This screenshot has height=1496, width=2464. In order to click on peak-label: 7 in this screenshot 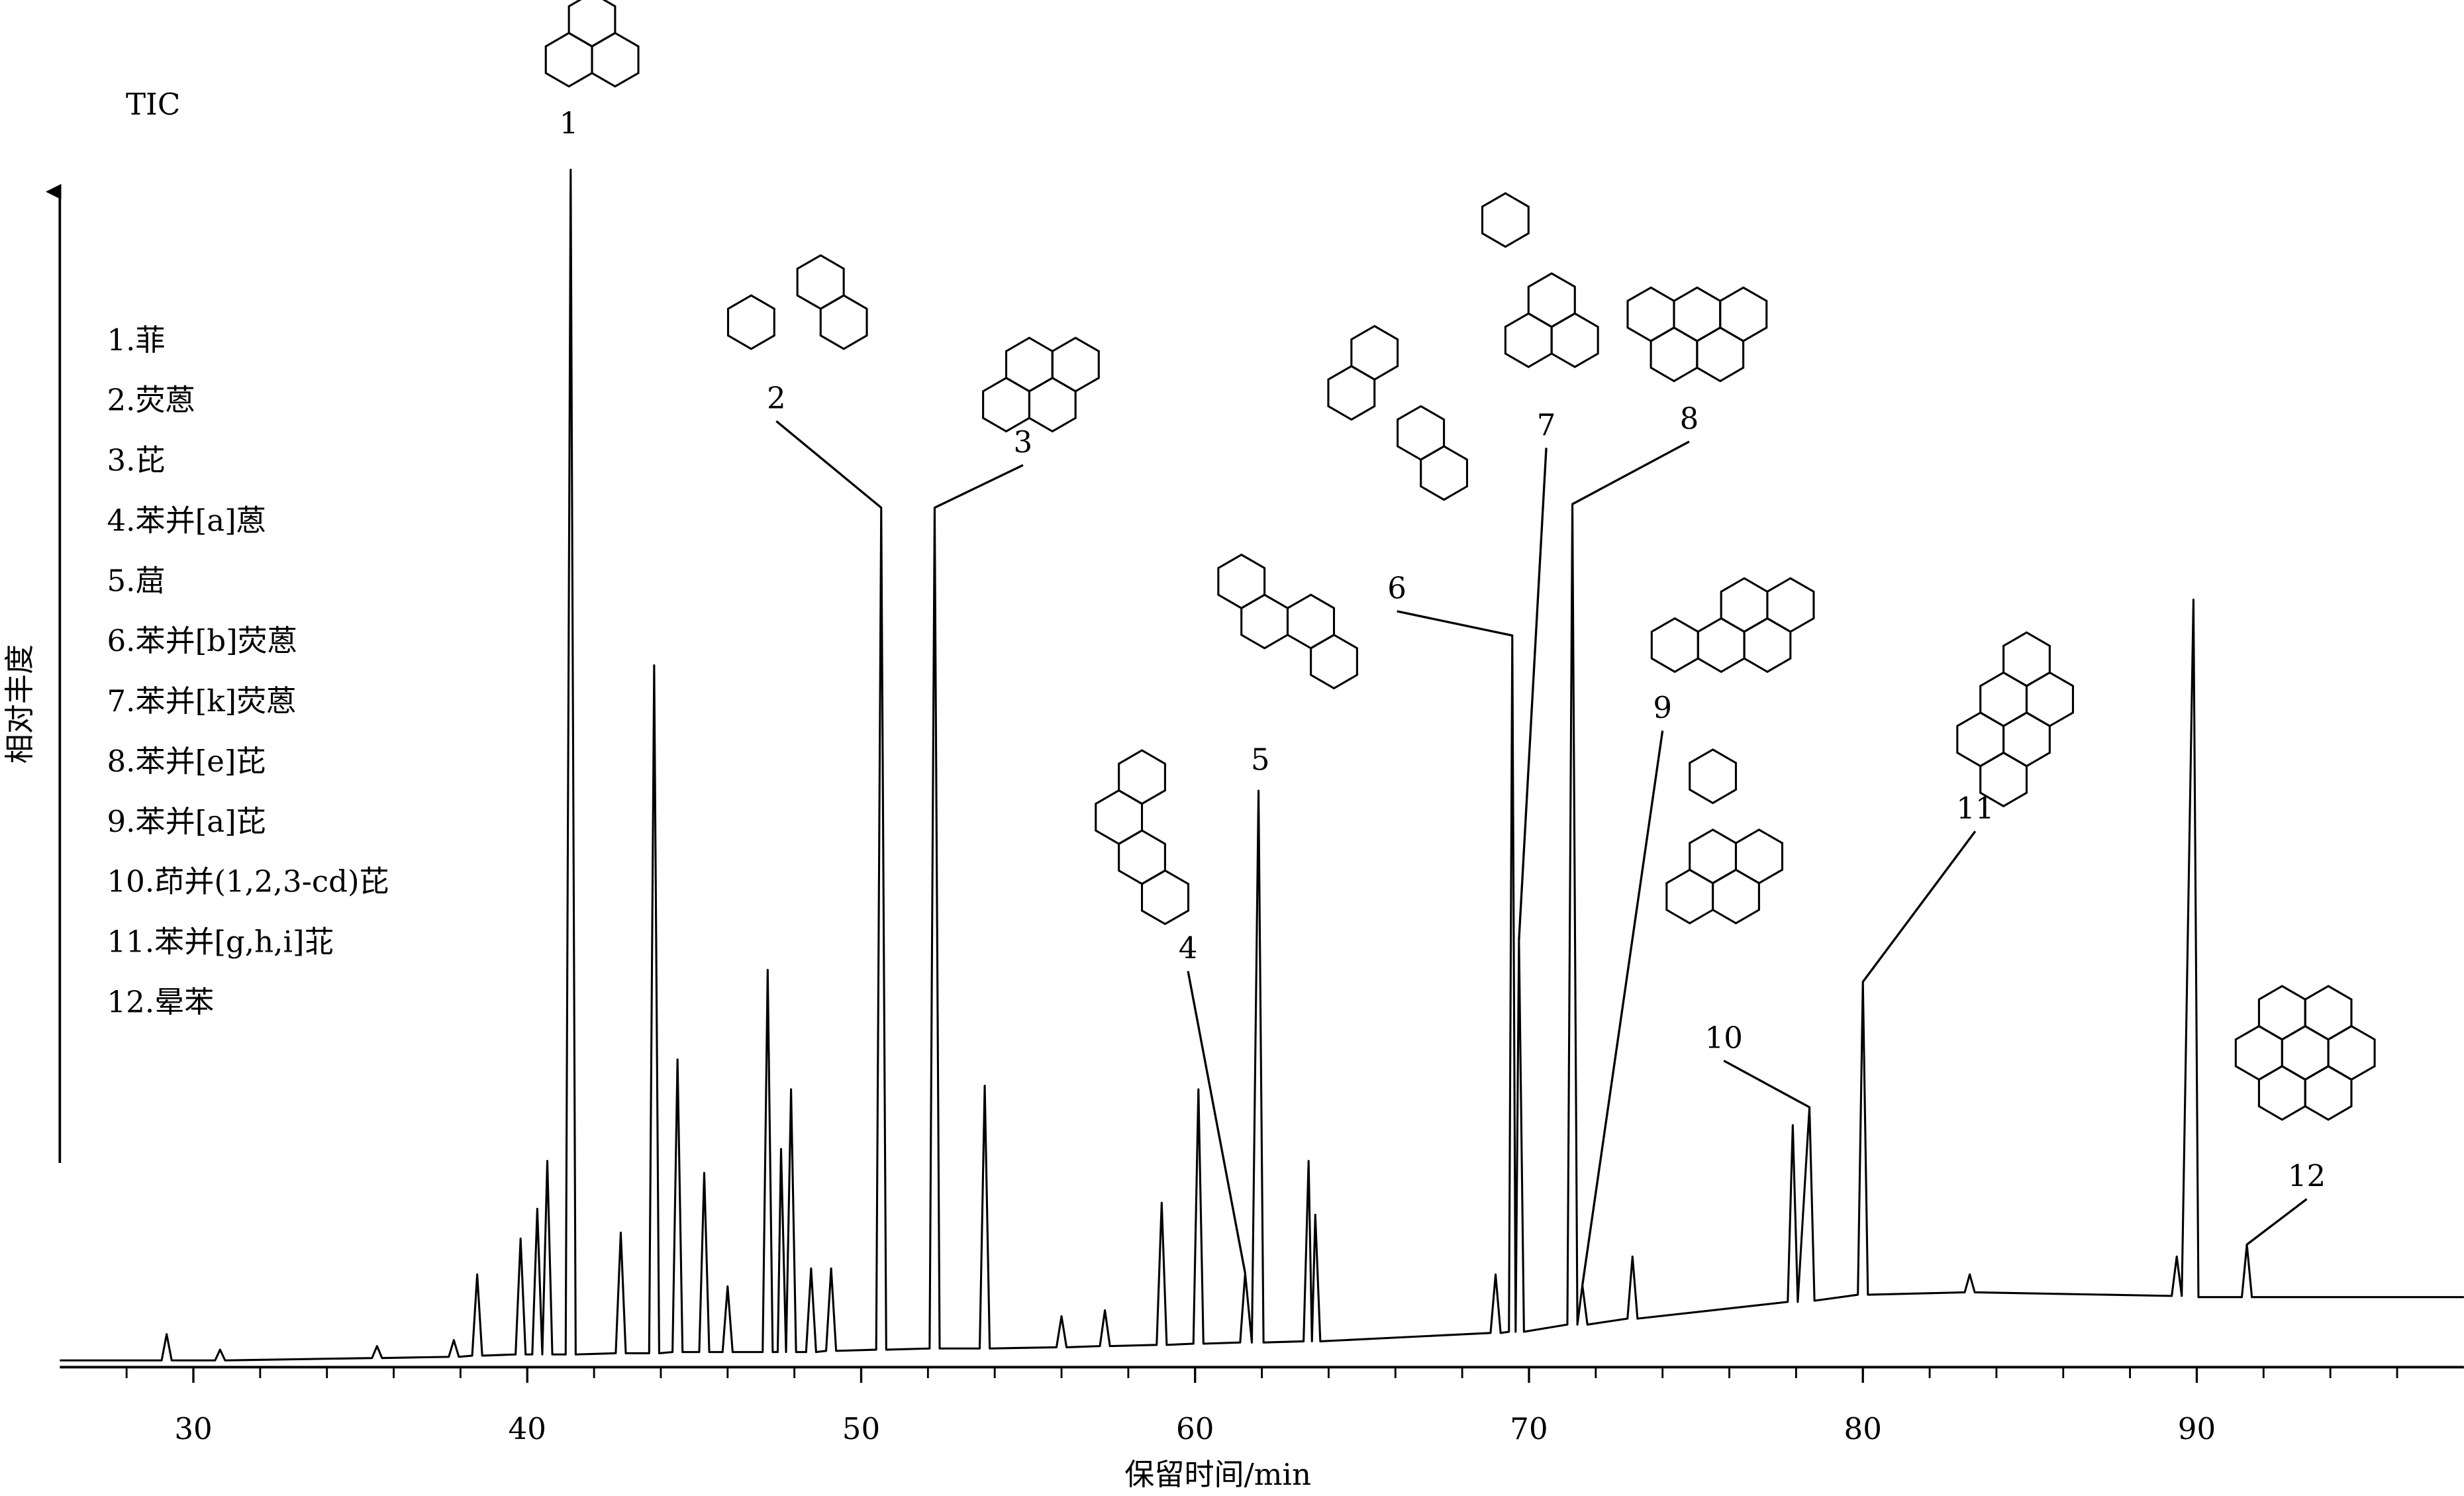, I will do `click(1546, 424)`.